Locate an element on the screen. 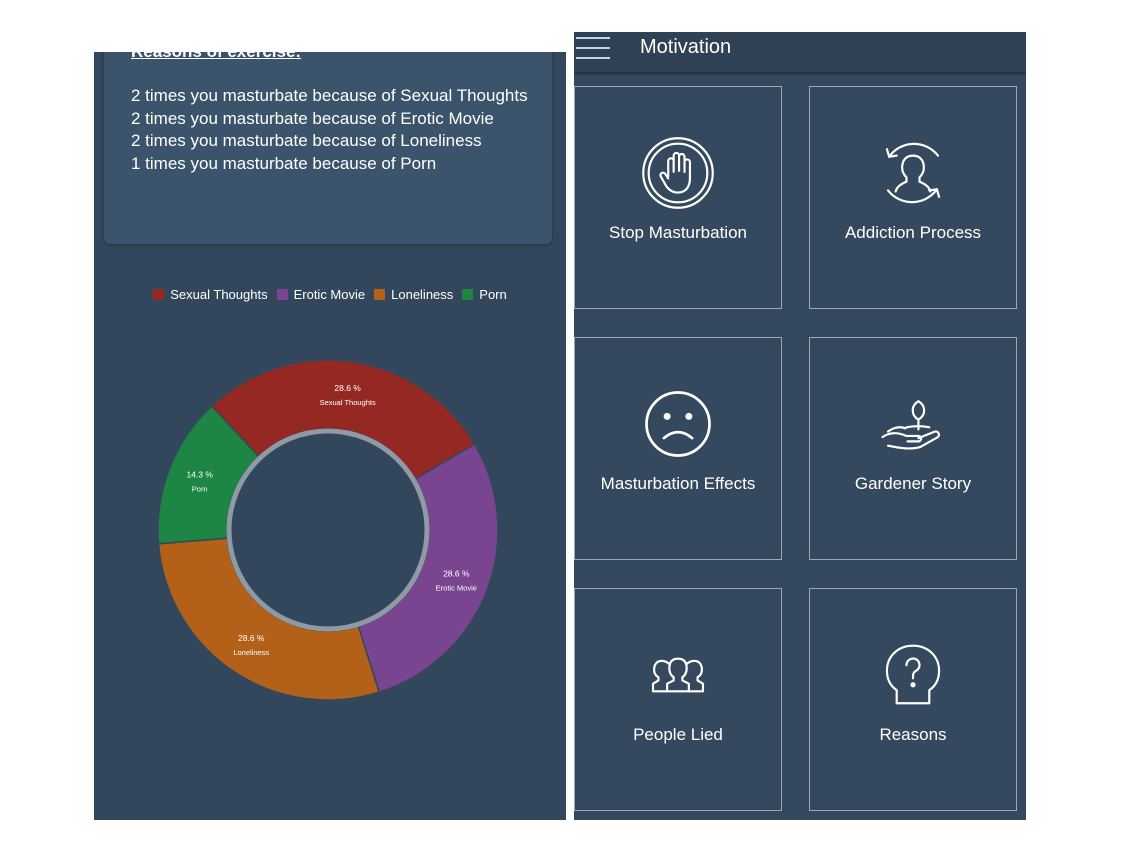 This screenshot has height=850, width=1128. legend-item: Sexual Thoughts is located at coordinates (210, 294).